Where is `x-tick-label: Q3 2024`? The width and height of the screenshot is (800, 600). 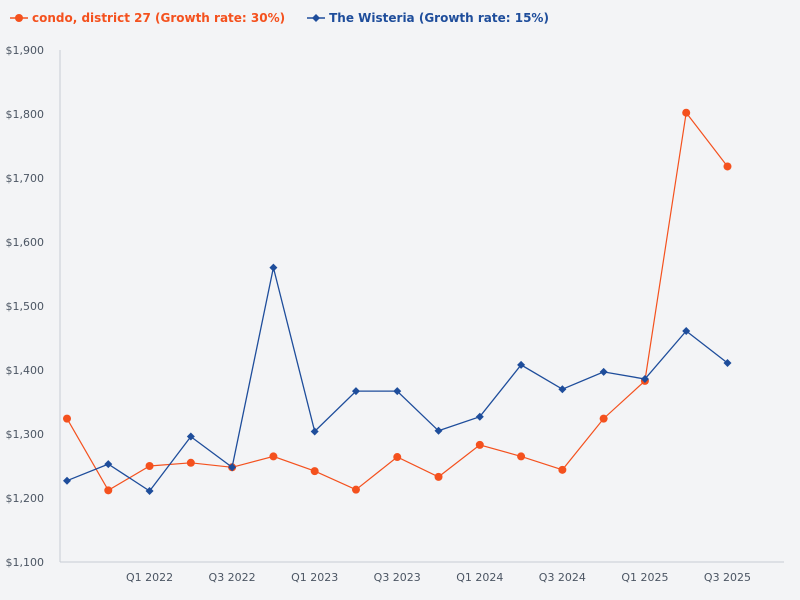
x-tick-label: Q3 2024 is located at coordinates (562, 577).